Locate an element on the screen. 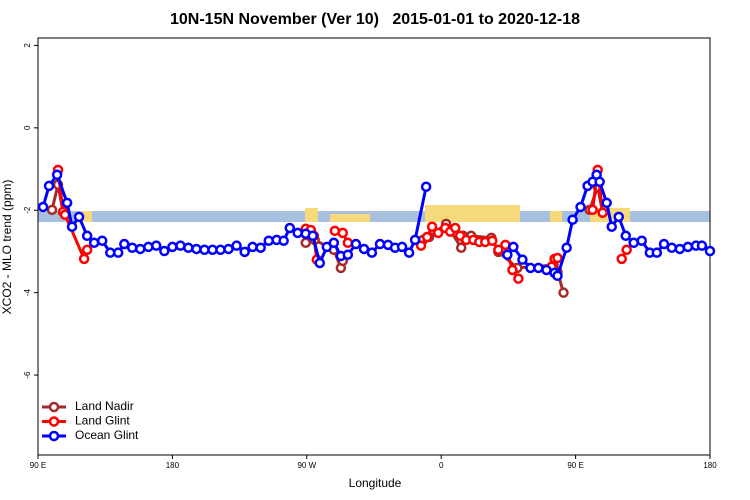 The width and height of the screenshot is (750, 500). y-axis-label: XCO2 - MLO trend (ppm) is located at coordinates (7, 247).